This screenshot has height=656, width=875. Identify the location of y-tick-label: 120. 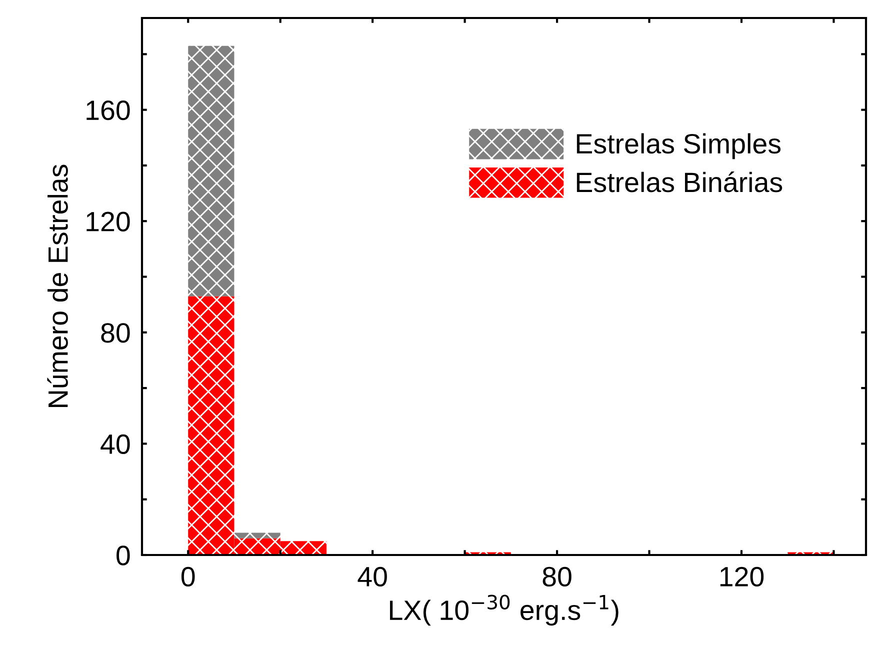
(108, 222).